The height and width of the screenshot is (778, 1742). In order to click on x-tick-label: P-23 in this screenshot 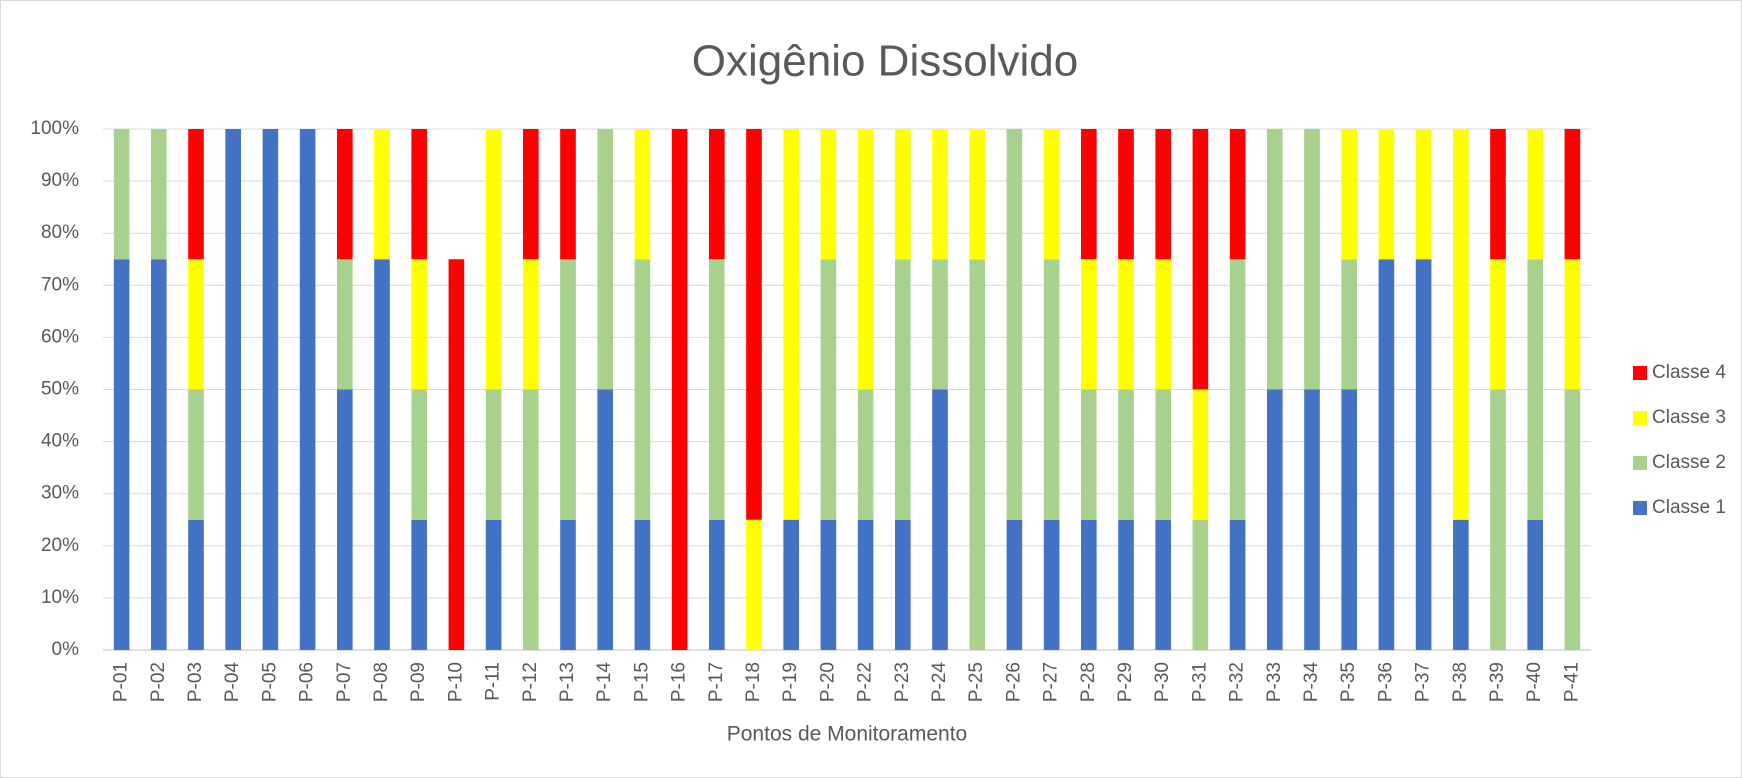, I will do `click(902, 682)`.